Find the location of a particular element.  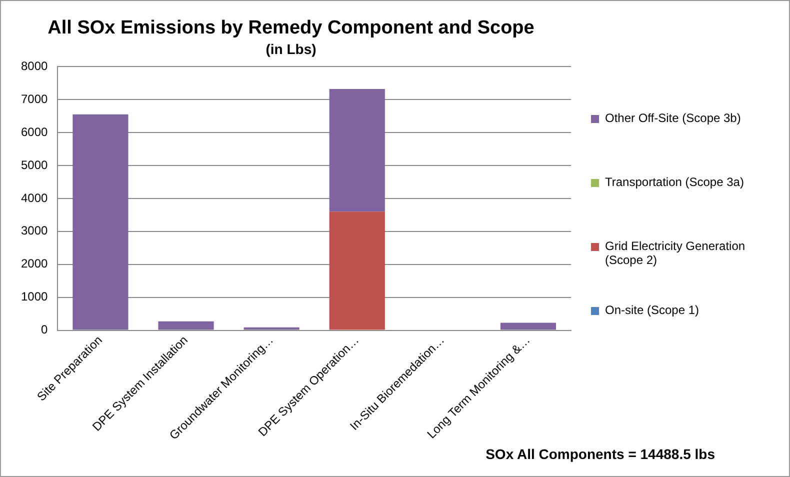

legend-label: Transportation (Scope 3a) is located at coordinates (674, 182).